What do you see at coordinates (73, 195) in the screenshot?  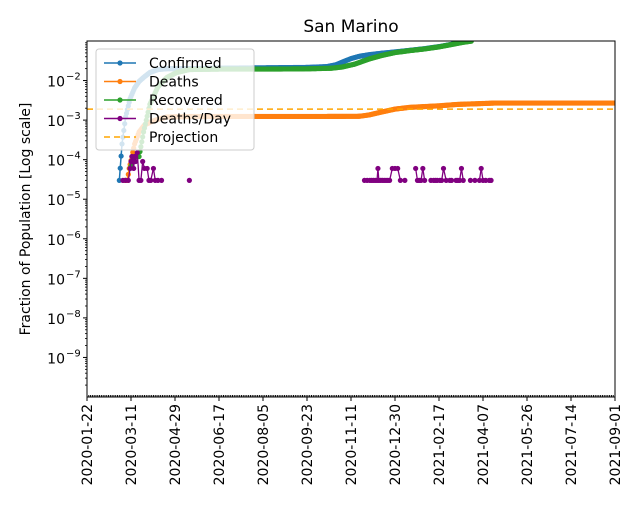 I see `y-tick-exponent: −5` at bounding box center [73, 195].